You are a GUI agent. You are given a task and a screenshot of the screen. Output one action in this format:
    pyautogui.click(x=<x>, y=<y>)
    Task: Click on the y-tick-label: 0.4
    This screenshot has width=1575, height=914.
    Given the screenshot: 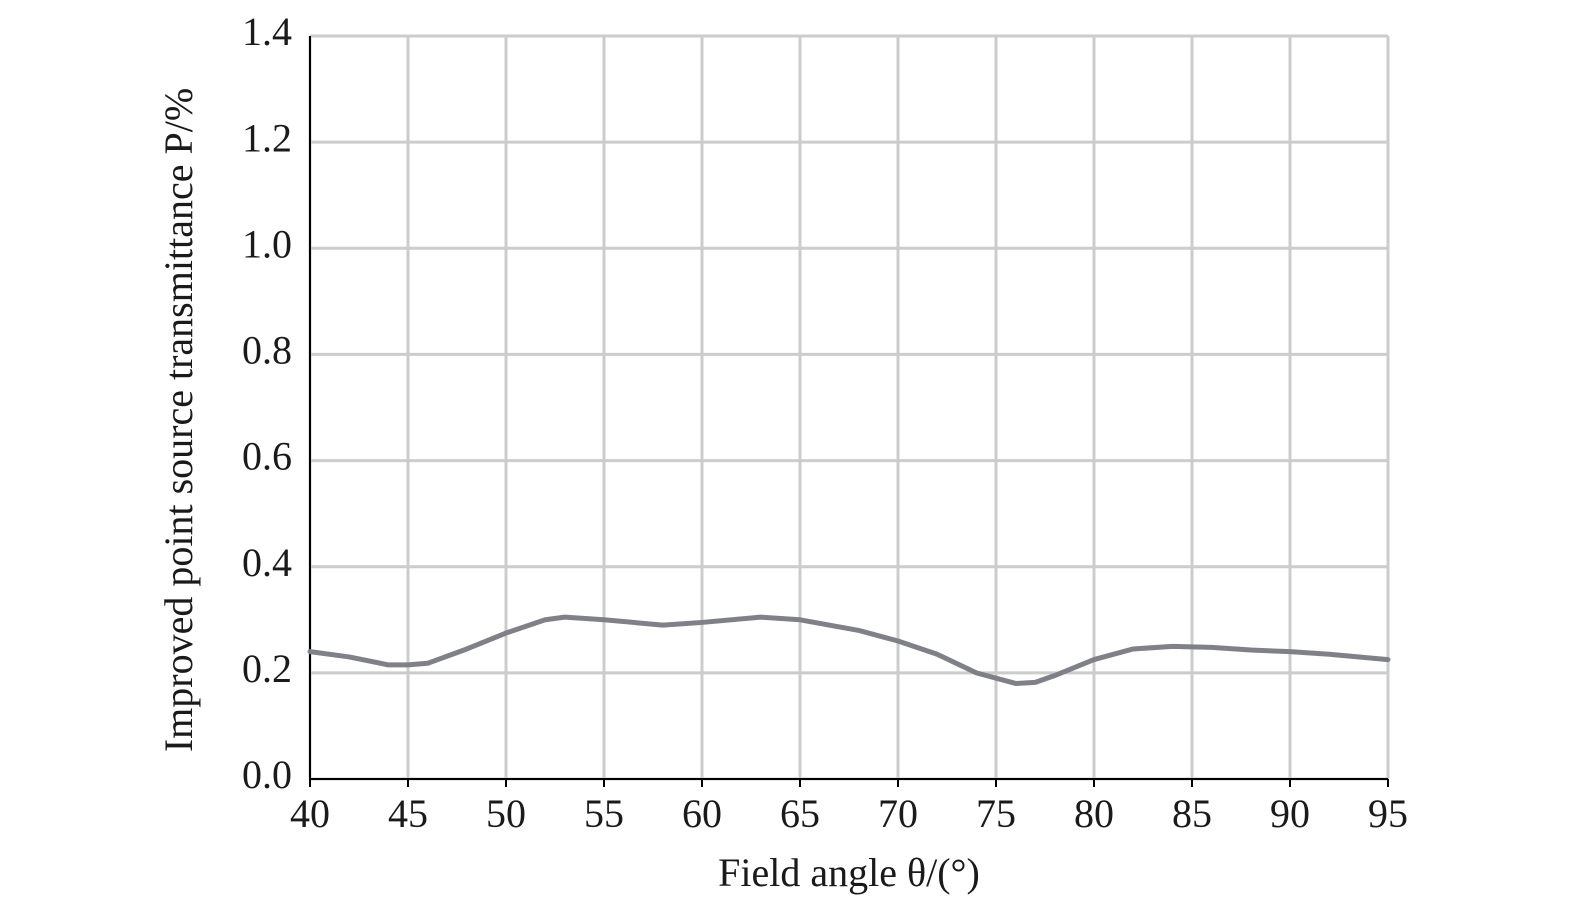 What is the action you would take?
    pyautogui.click(x=267, y=562)
    